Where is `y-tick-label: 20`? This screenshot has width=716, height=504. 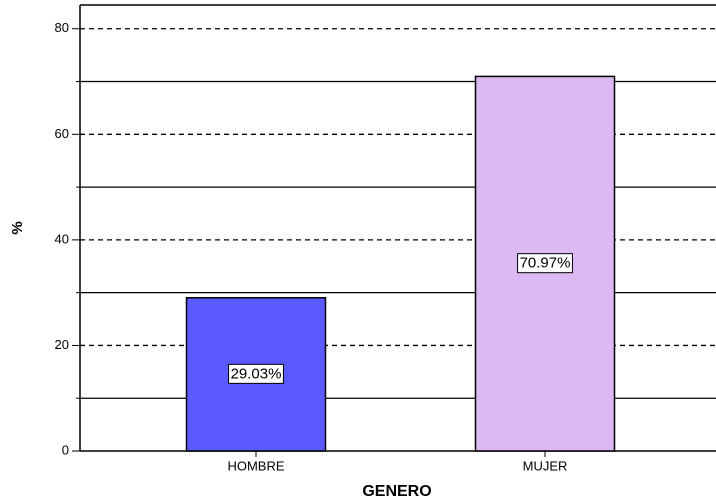 y-tick-label: 20 is located at coordinates (62, 344).